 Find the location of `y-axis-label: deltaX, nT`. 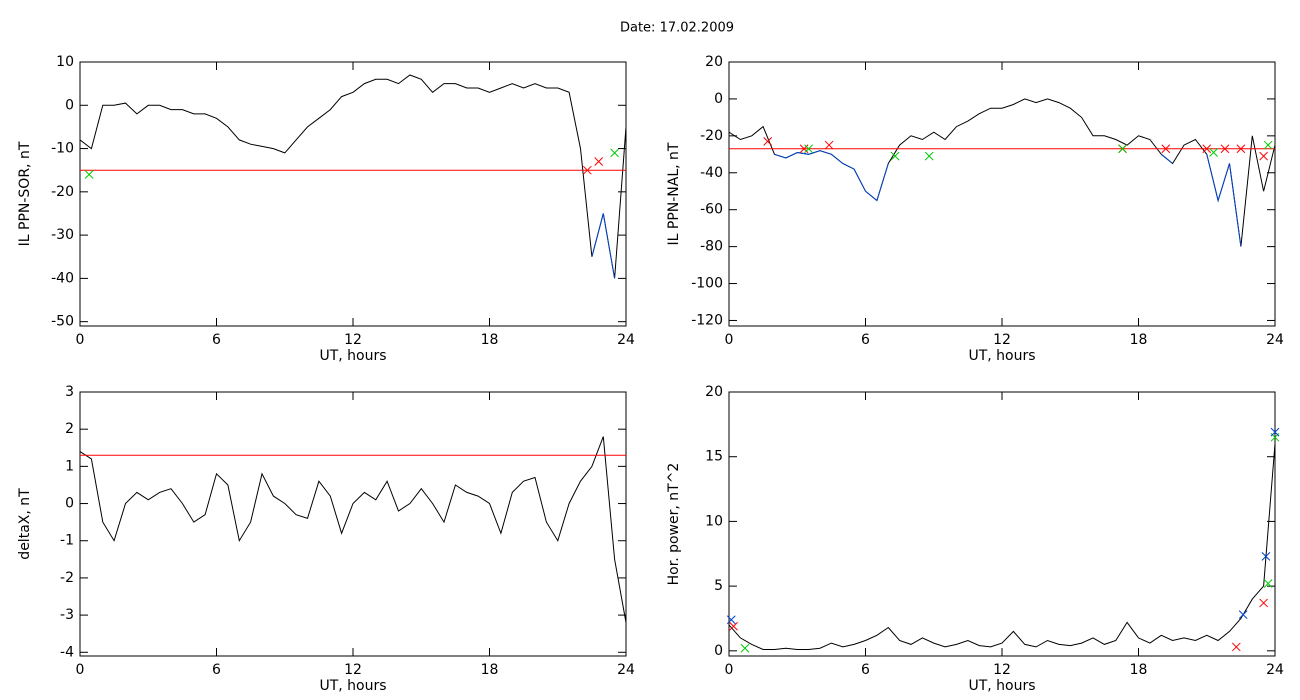

y-axis-label: deltaX, nT is located at coordinates (25, 524).